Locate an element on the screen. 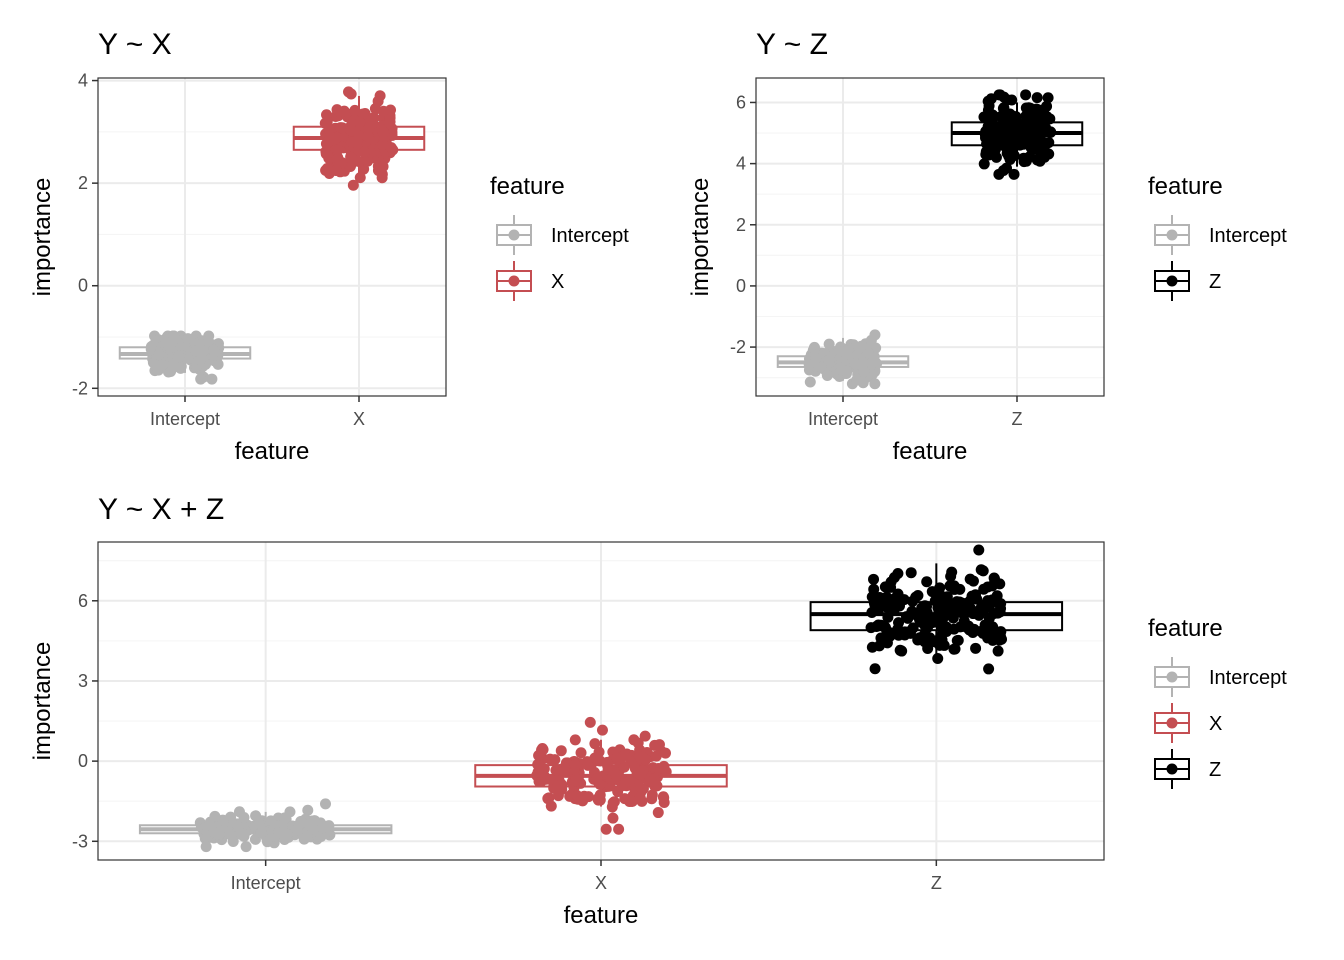  y-tick-label: 2 is located at coordinates (83, 183).